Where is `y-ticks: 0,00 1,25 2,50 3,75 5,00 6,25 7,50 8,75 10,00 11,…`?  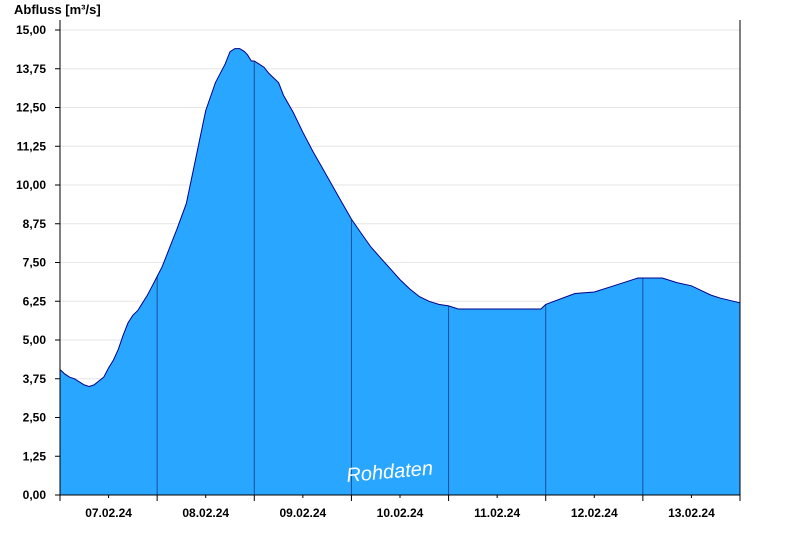
y-ticks: 0,00 1,25 2,50 3,75 5,00 6,25 7,50 8,75 10,00 11,… is located at coordinates (38, 262).